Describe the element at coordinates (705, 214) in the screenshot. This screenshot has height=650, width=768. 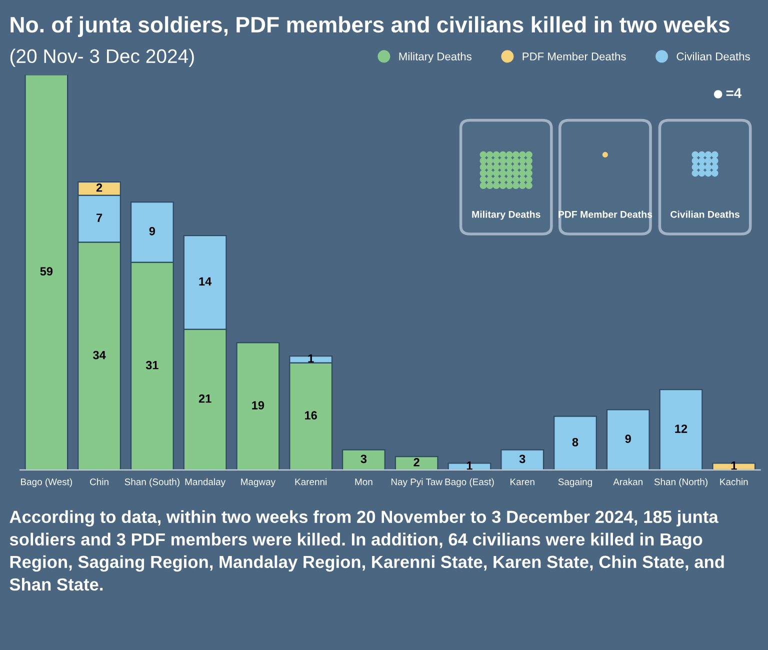
I see `annotation: Civilian Deaths` at that location.